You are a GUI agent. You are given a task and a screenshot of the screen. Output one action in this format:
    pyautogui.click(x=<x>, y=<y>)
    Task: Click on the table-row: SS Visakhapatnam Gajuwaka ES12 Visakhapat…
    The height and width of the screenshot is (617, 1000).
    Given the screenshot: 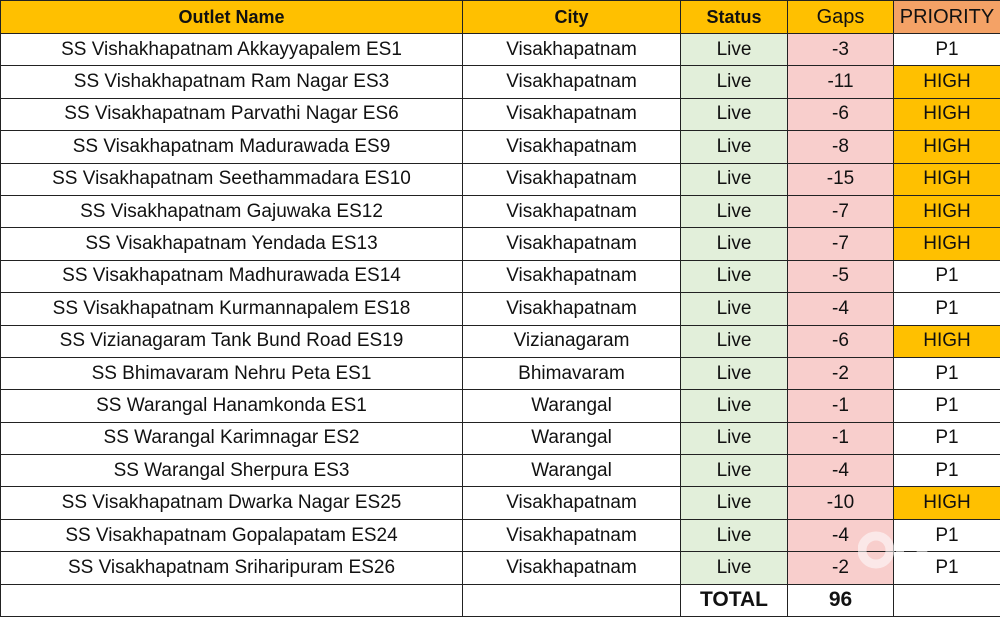 What is the action you would take?
    pyautogui.click(x=500, y=211)
    